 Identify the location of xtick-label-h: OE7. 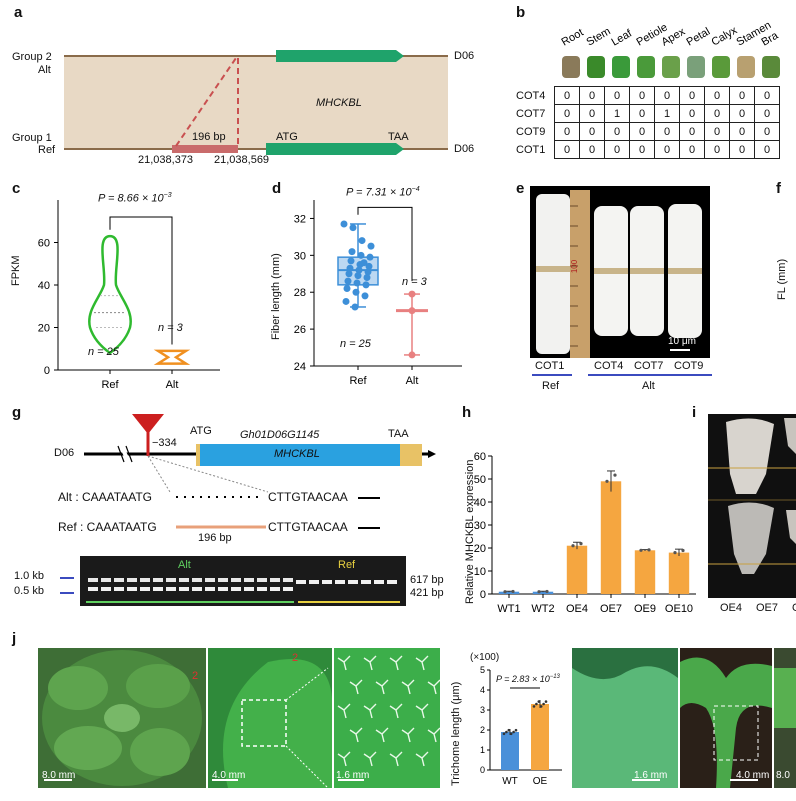
(611, 609).